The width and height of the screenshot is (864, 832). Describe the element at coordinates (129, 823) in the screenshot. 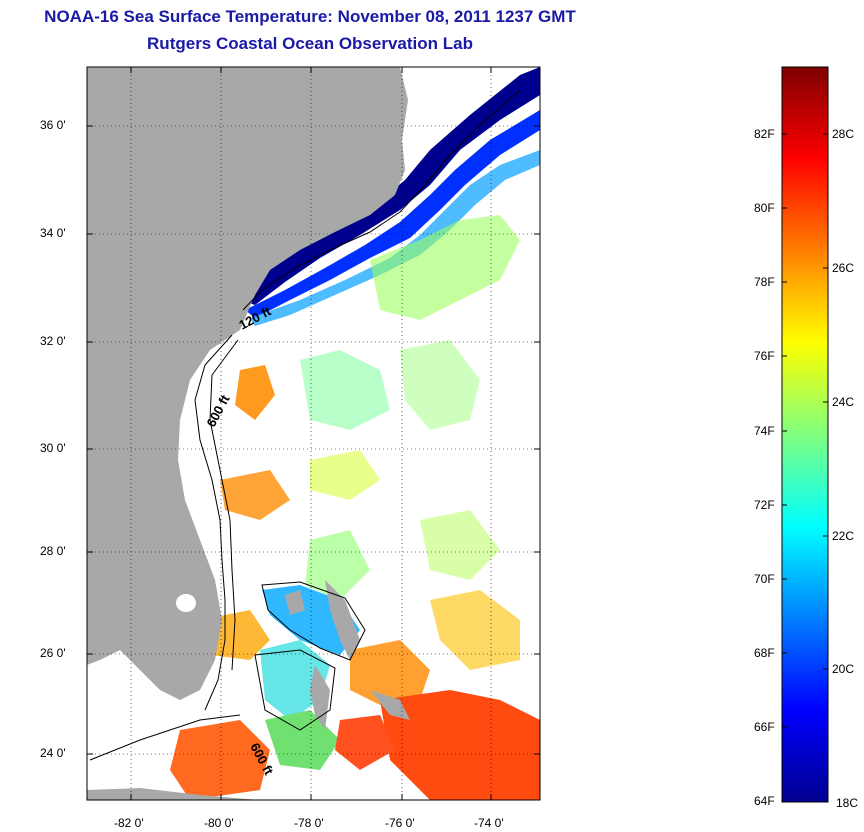

I see `lon-label-82: -82 0'` at that location.